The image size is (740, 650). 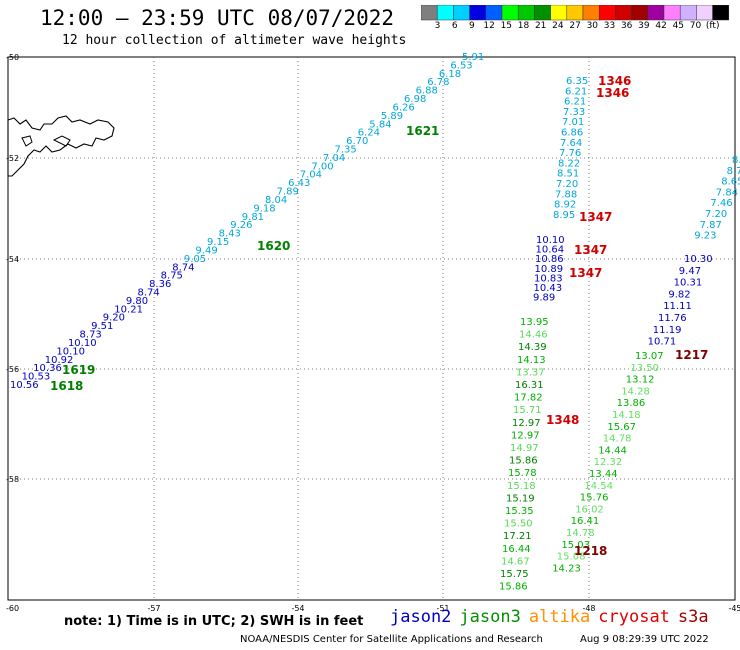 I want to click on wave-height-value: 6.35, so click(x=577, y=81).